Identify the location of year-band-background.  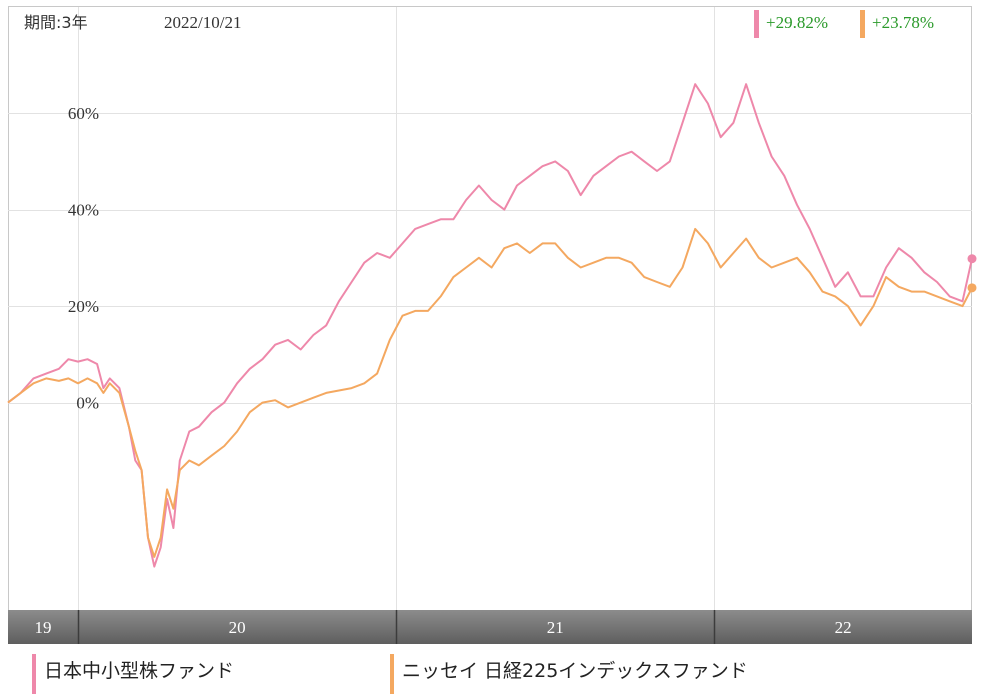
(490, 627).